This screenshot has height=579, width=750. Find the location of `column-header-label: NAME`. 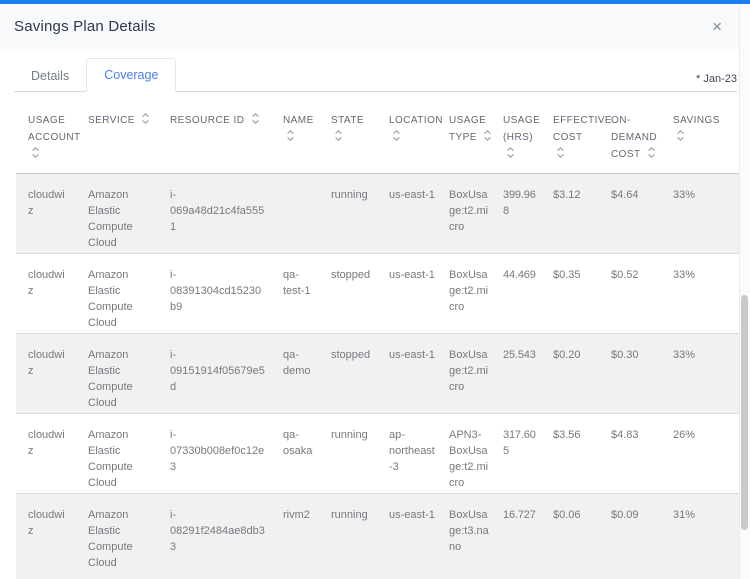

column-header-label: NAME is located at coordinates (298, 120).